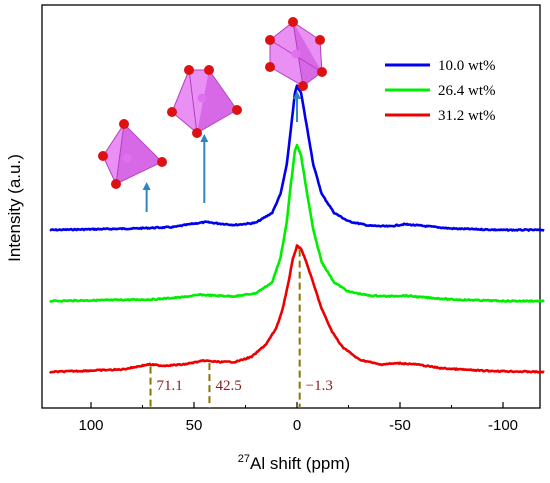  Describe the element at coordinates (228, 386) in the screenshot. I see `peak-marker-label-1: 42.5` at that location.